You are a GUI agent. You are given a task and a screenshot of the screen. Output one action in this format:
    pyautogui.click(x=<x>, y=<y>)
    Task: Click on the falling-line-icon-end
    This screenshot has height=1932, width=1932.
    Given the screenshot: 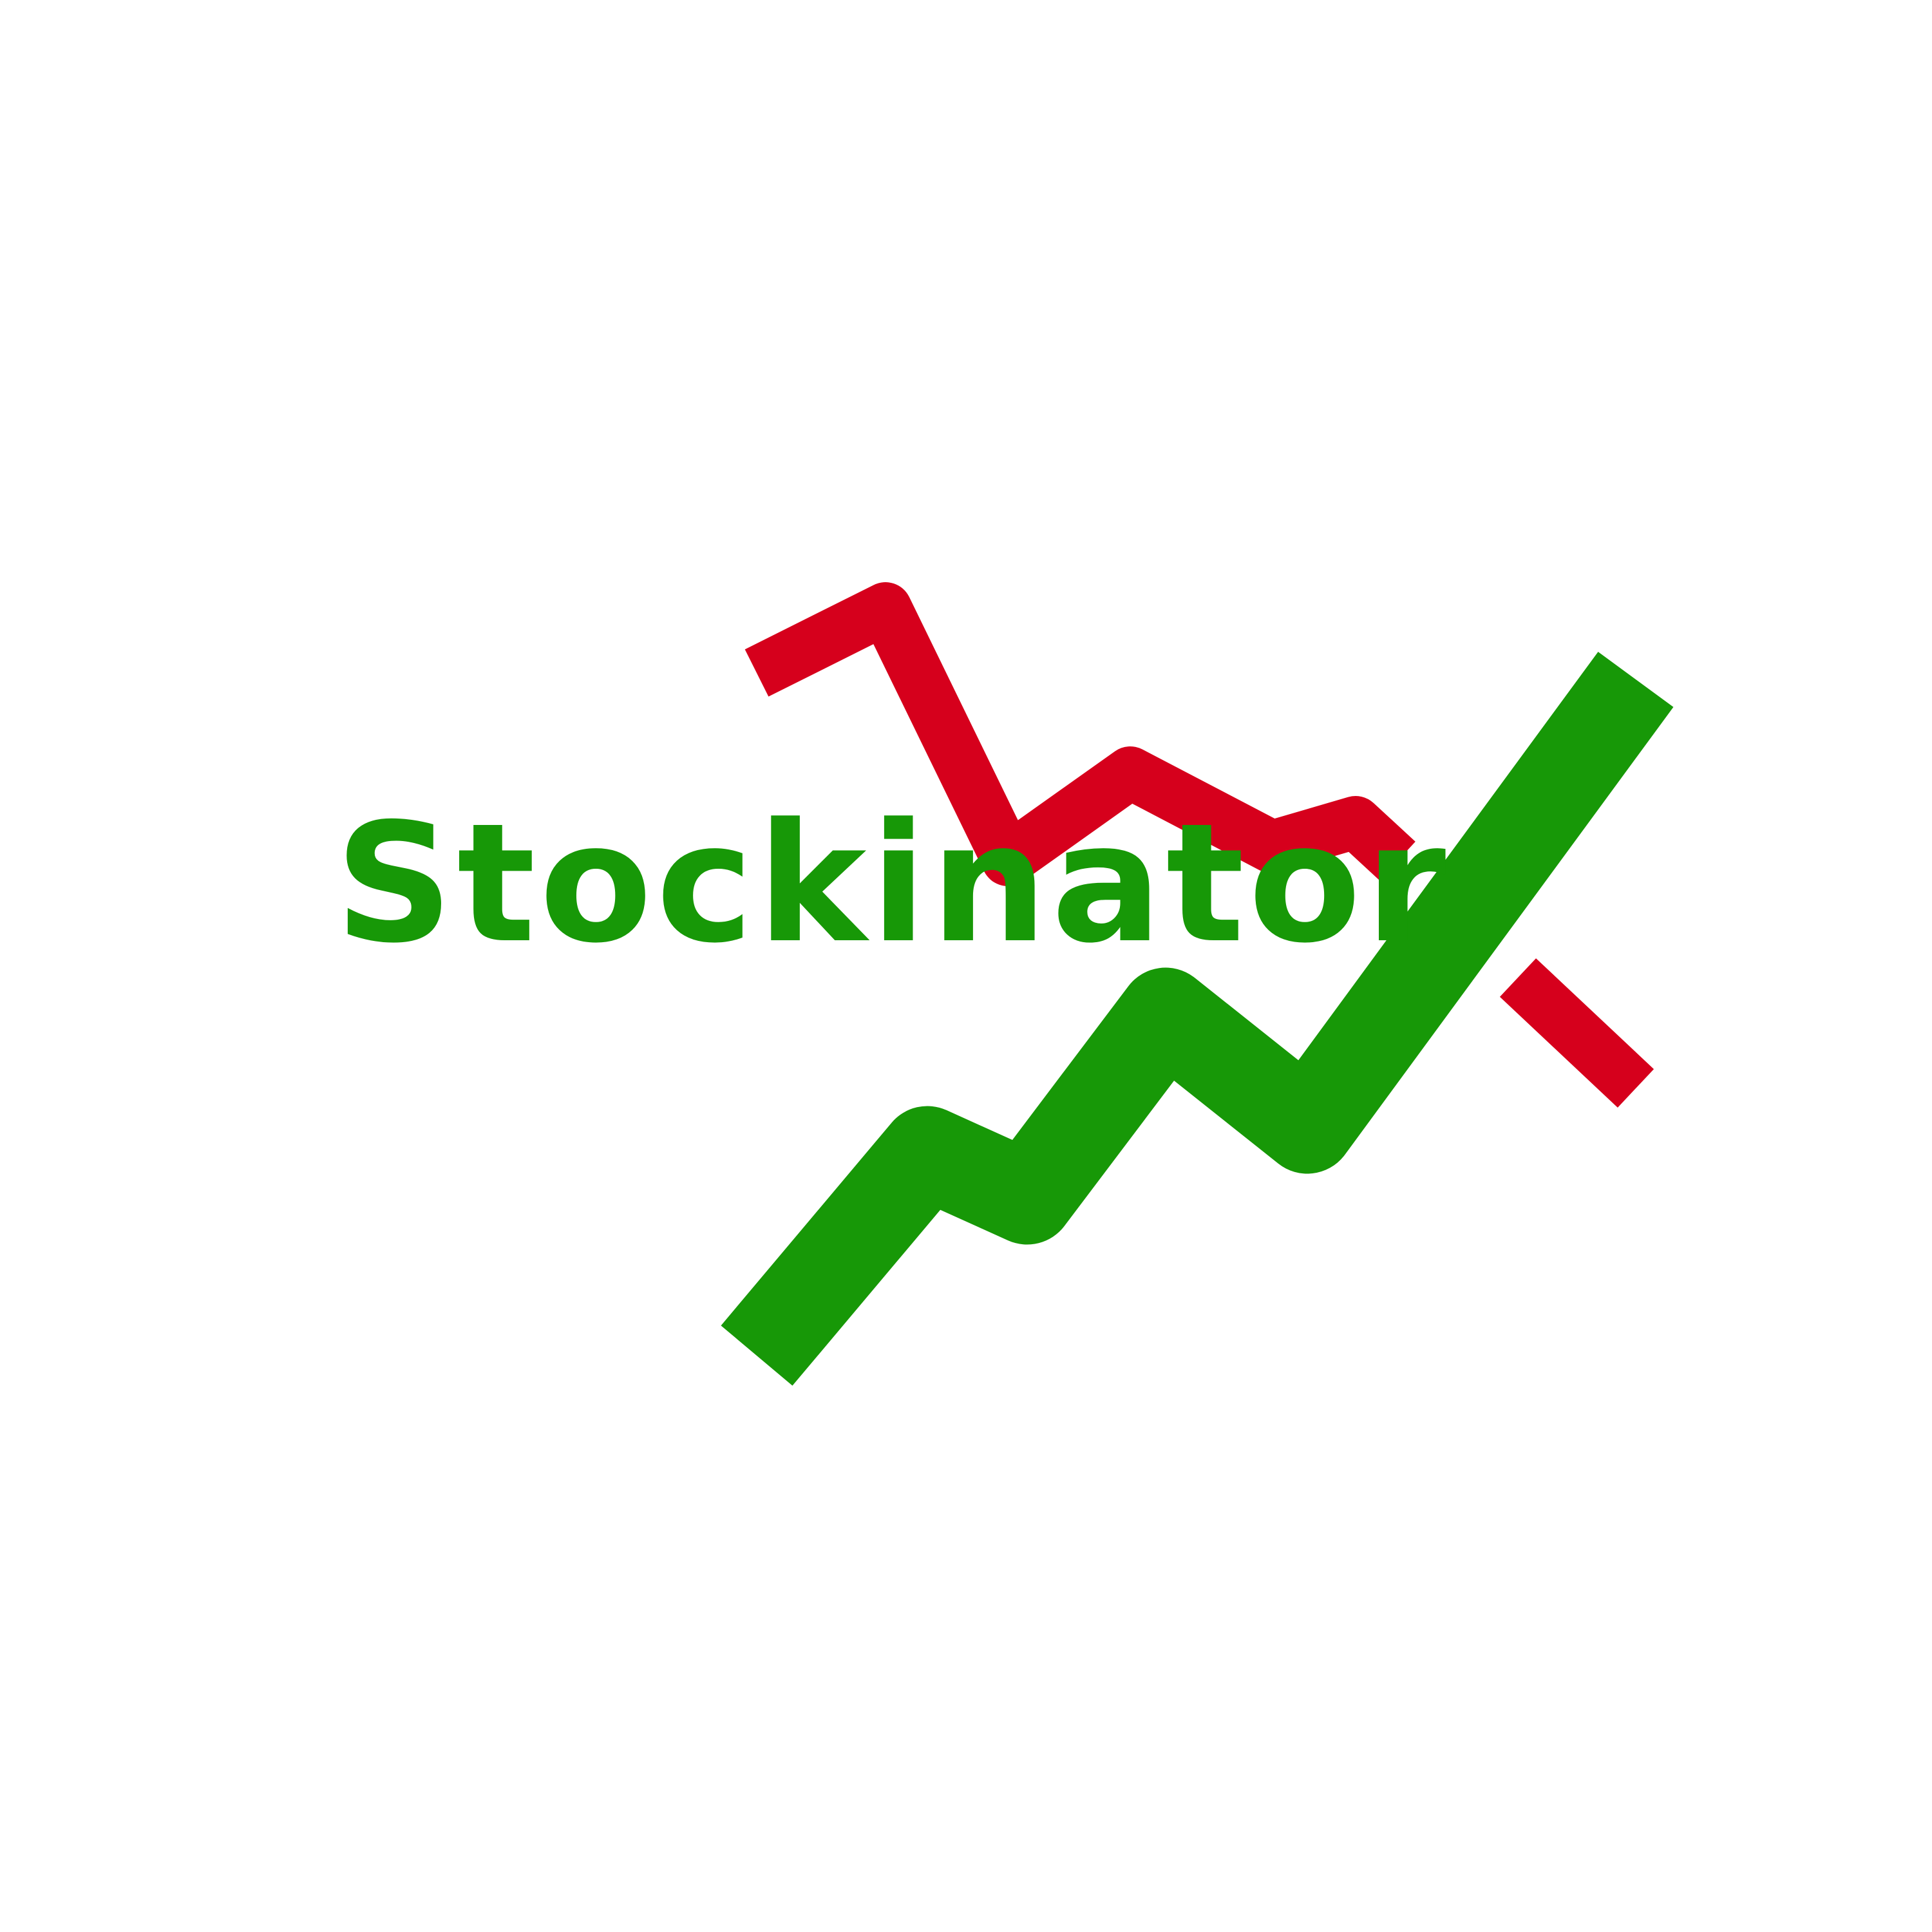 What is the action you would take?
    pyautogui.click(x=1576, y=1033)
    